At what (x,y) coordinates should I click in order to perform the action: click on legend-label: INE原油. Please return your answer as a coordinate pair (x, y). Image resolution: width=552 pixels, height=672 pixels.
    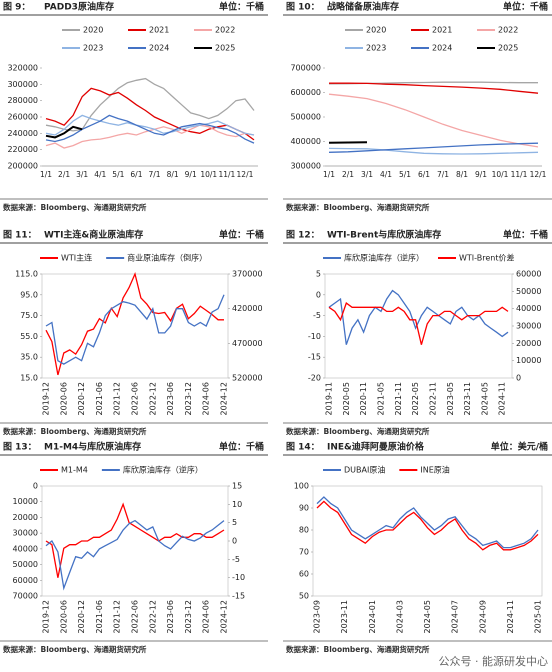
    Looking at the image, I should click on (434, 470).